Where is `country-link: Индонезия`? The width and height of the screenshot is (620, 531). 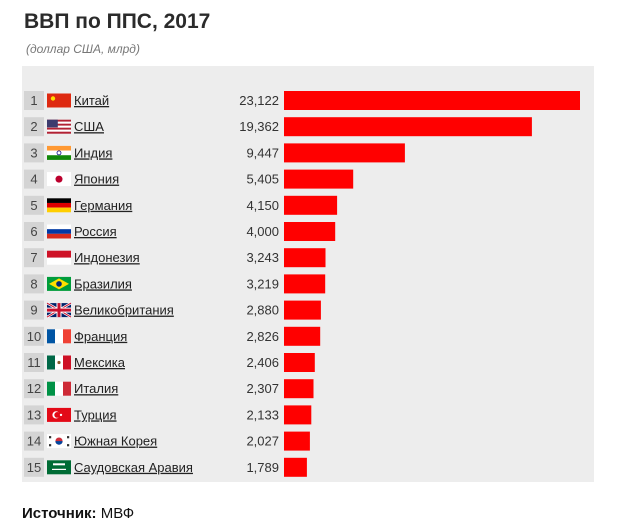 country-link: Индонезия is located at coordinates (107, 257).